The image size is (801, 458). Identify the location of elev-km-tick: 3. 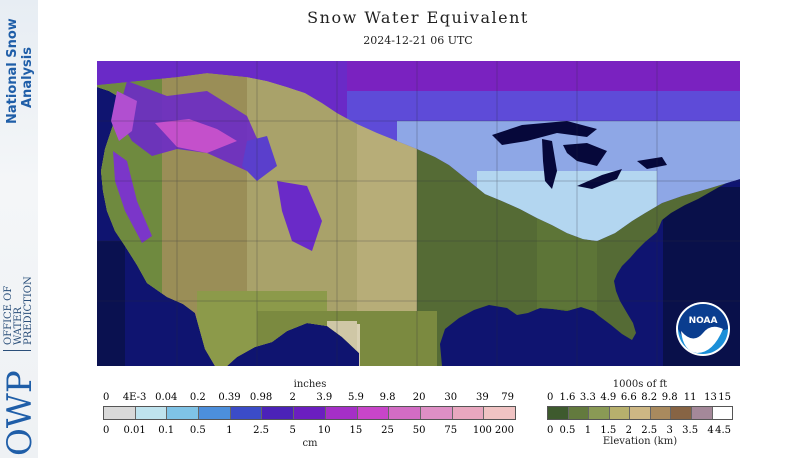
(669, 430).